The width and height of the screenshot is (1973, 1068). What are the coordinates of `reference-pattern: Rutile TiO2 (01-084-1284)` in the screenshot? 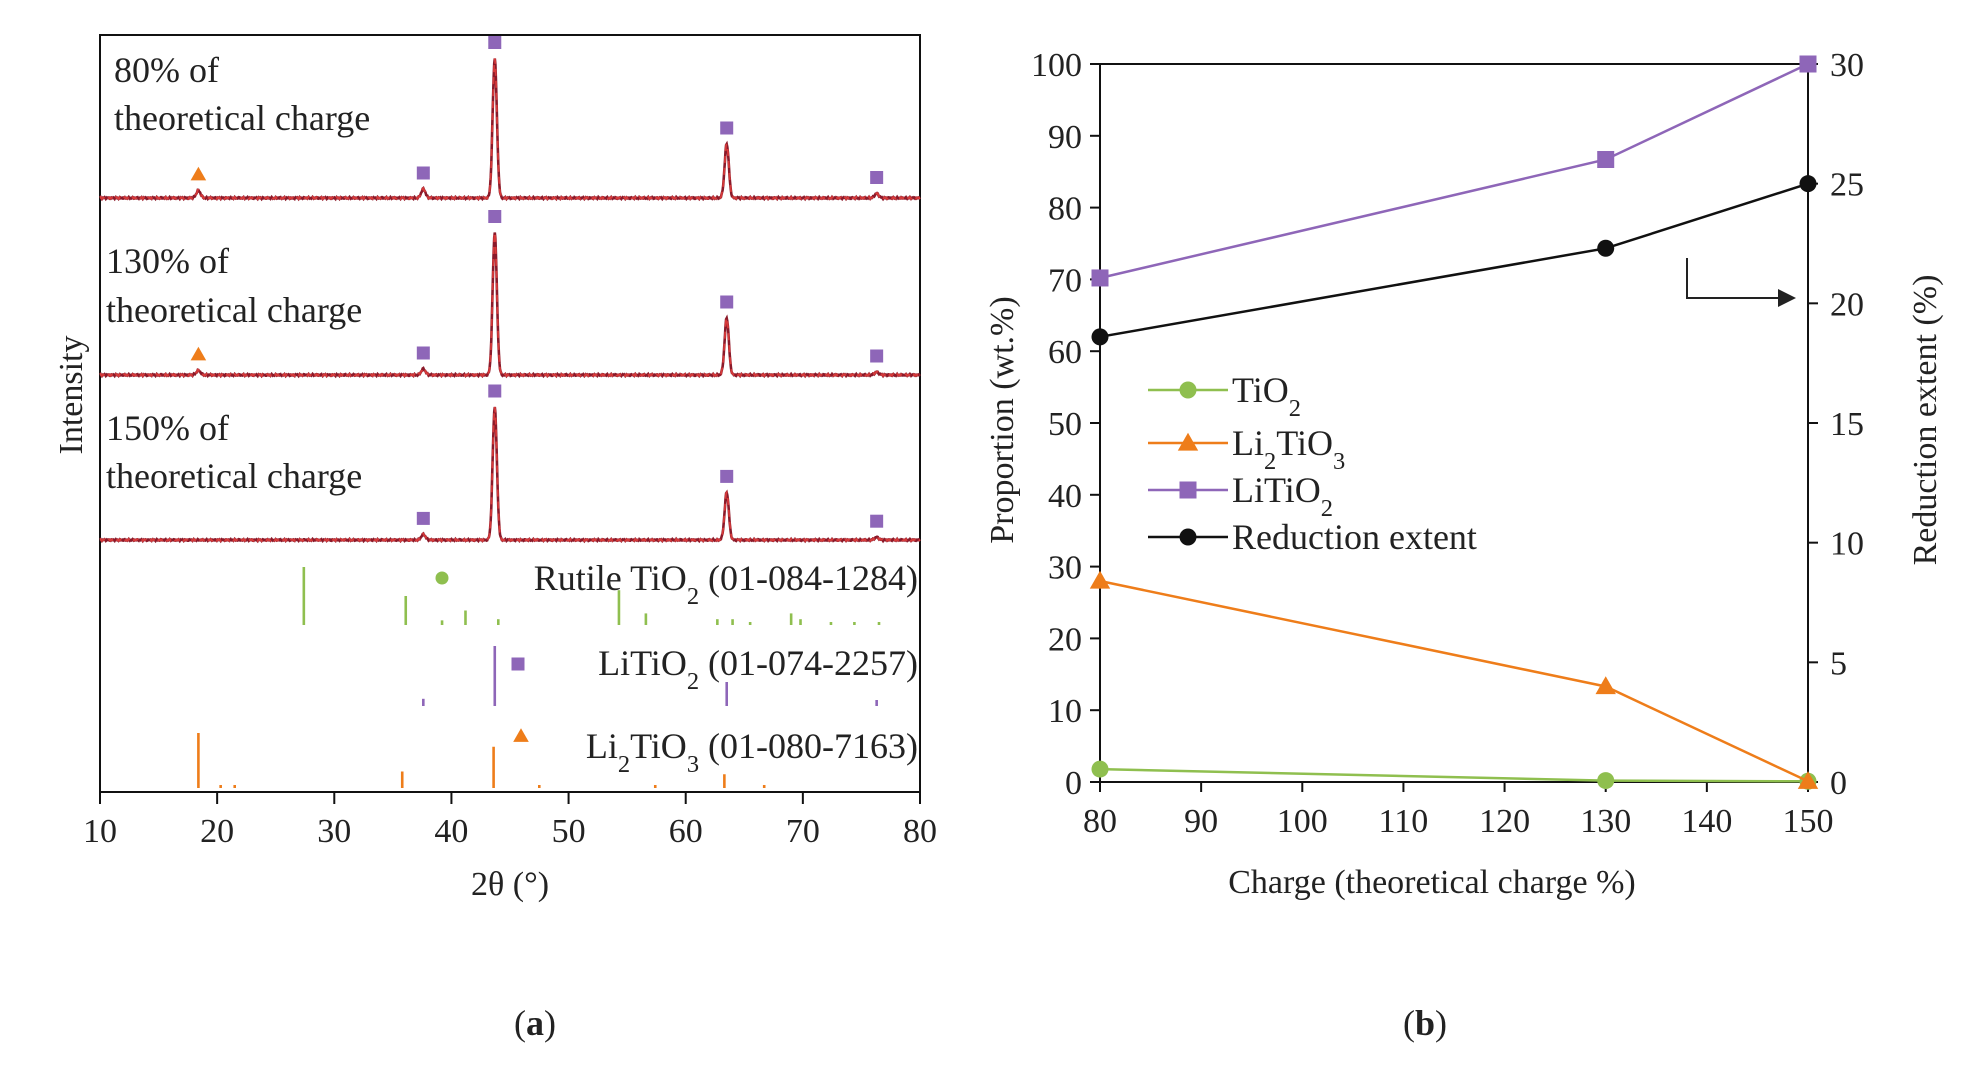 It's located at (610, 591).